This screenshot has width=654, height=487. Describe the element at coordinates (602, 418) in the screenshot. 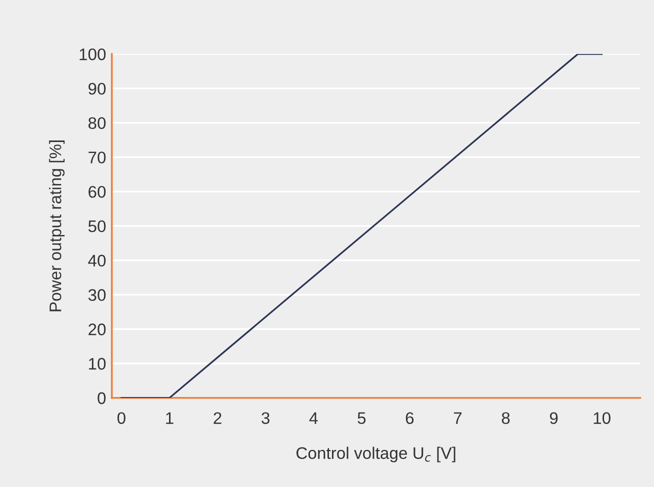

I see `x-tick-label: 10` at that location.